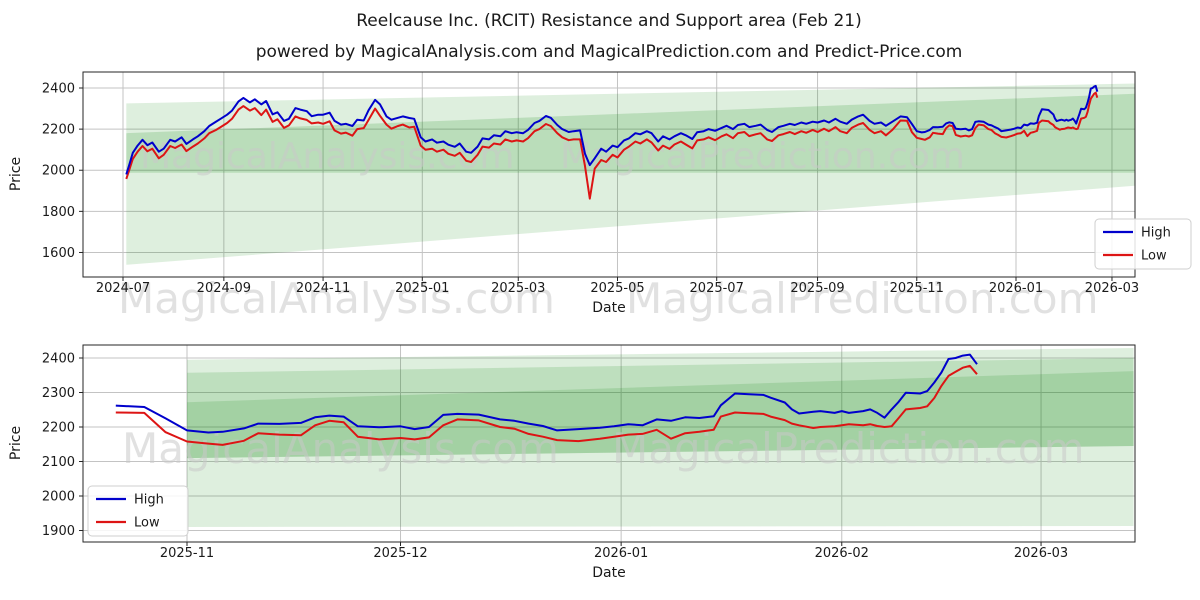 This screenshot has width=1200, height=600. Describe the element at coordinates (58, 393) in the screenshot. I see `y-tick-label: 2300` at that location.